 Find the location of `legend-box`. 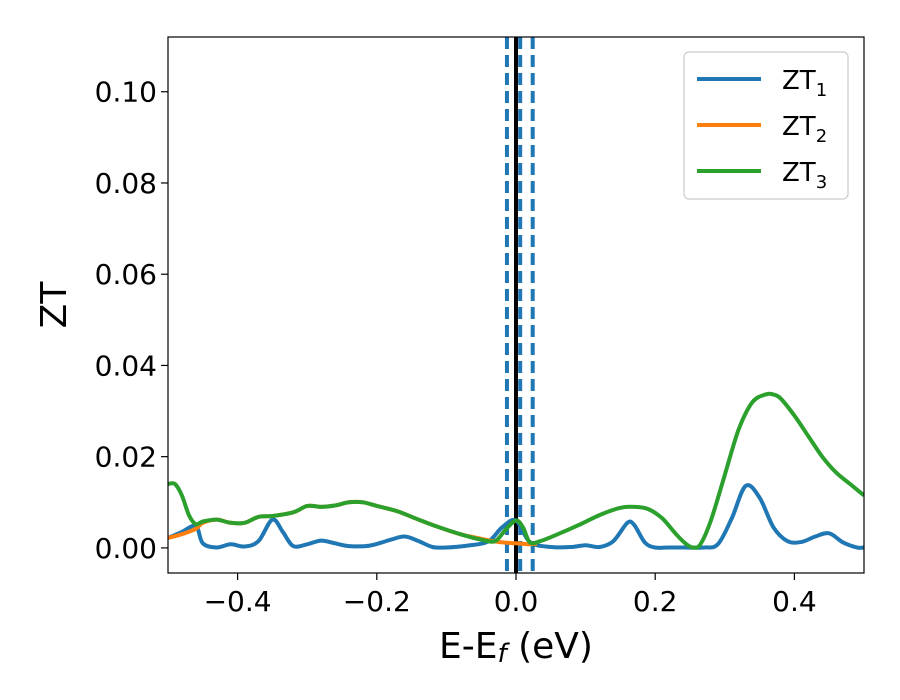

legend-box is located at coordinates (766, 125).